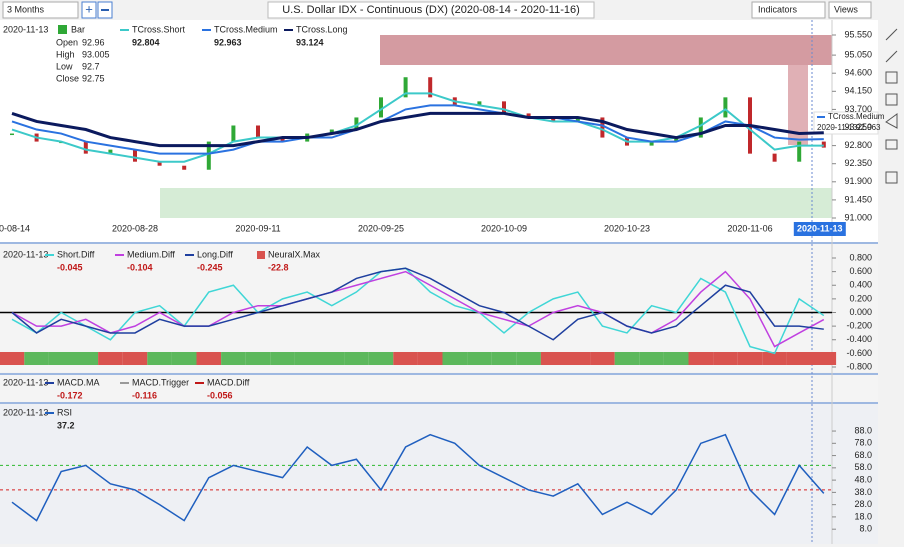 The width and height of the screenshot is (904, 547). Describe the element at coordinates (858, 145) in the screenshot. I see `y-tick-label: 92.800` at that location.